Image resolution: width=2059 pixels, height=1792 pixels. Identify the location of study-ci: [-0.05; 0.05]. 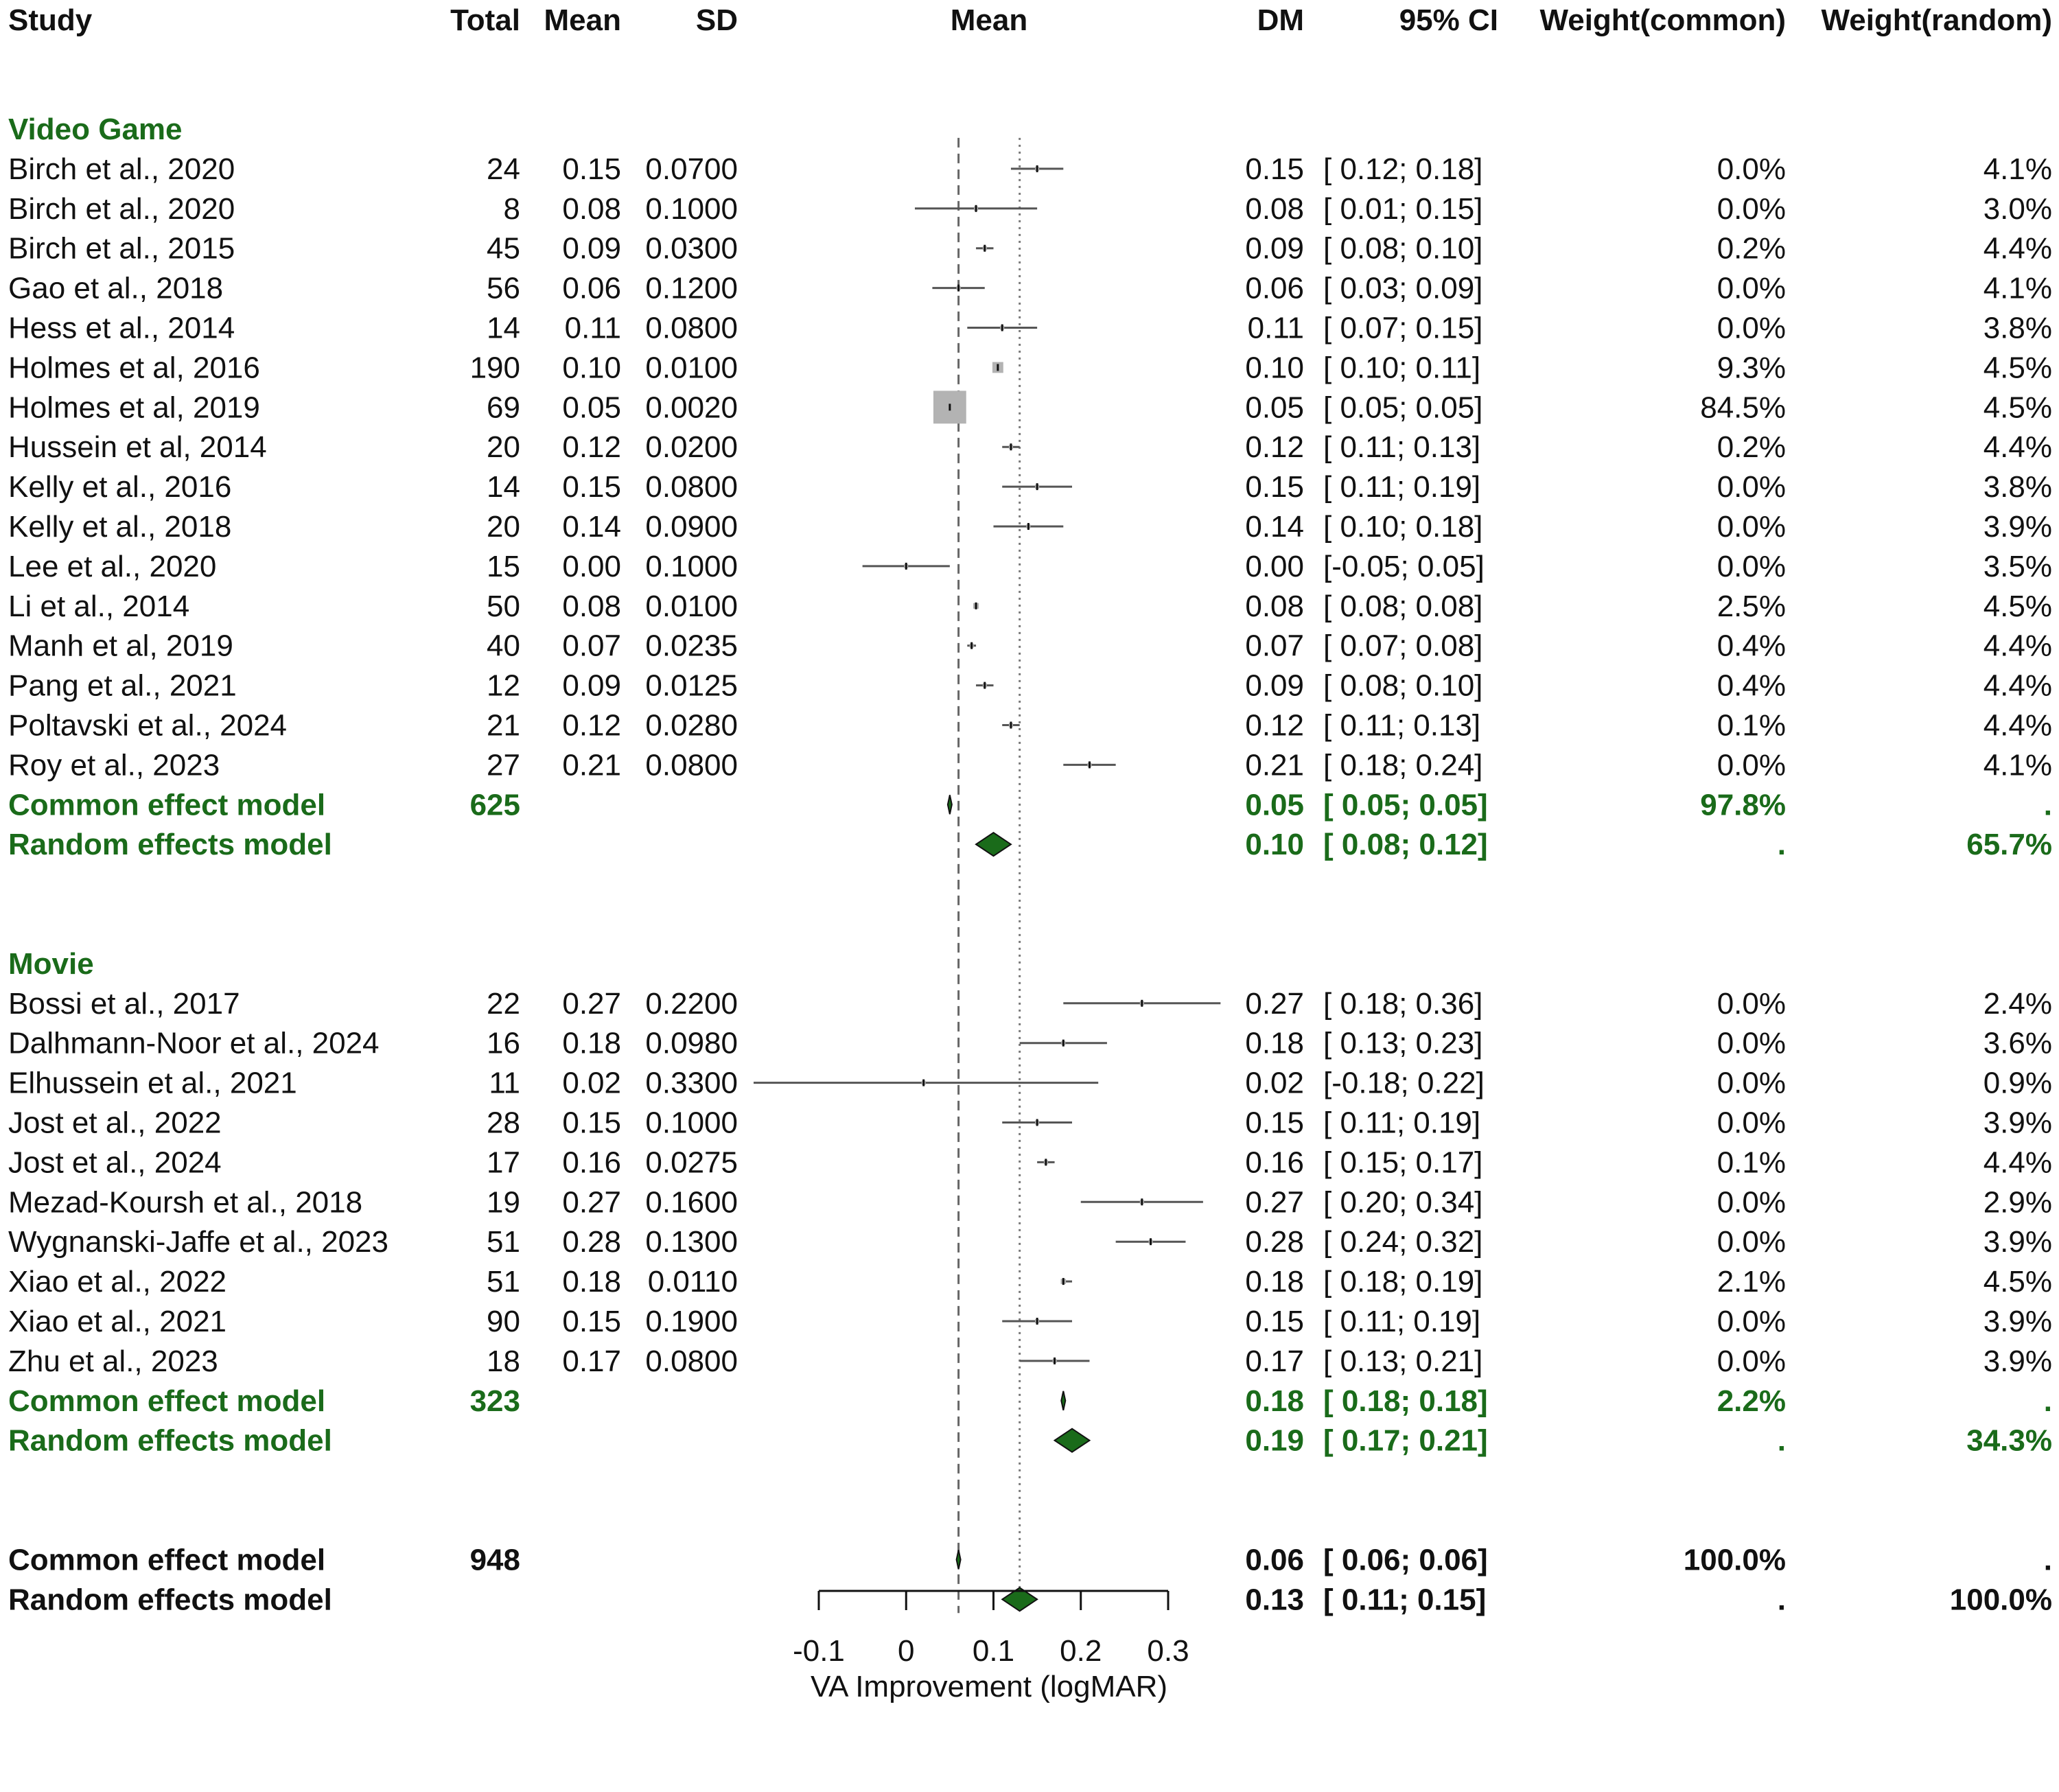
(1404, 566).